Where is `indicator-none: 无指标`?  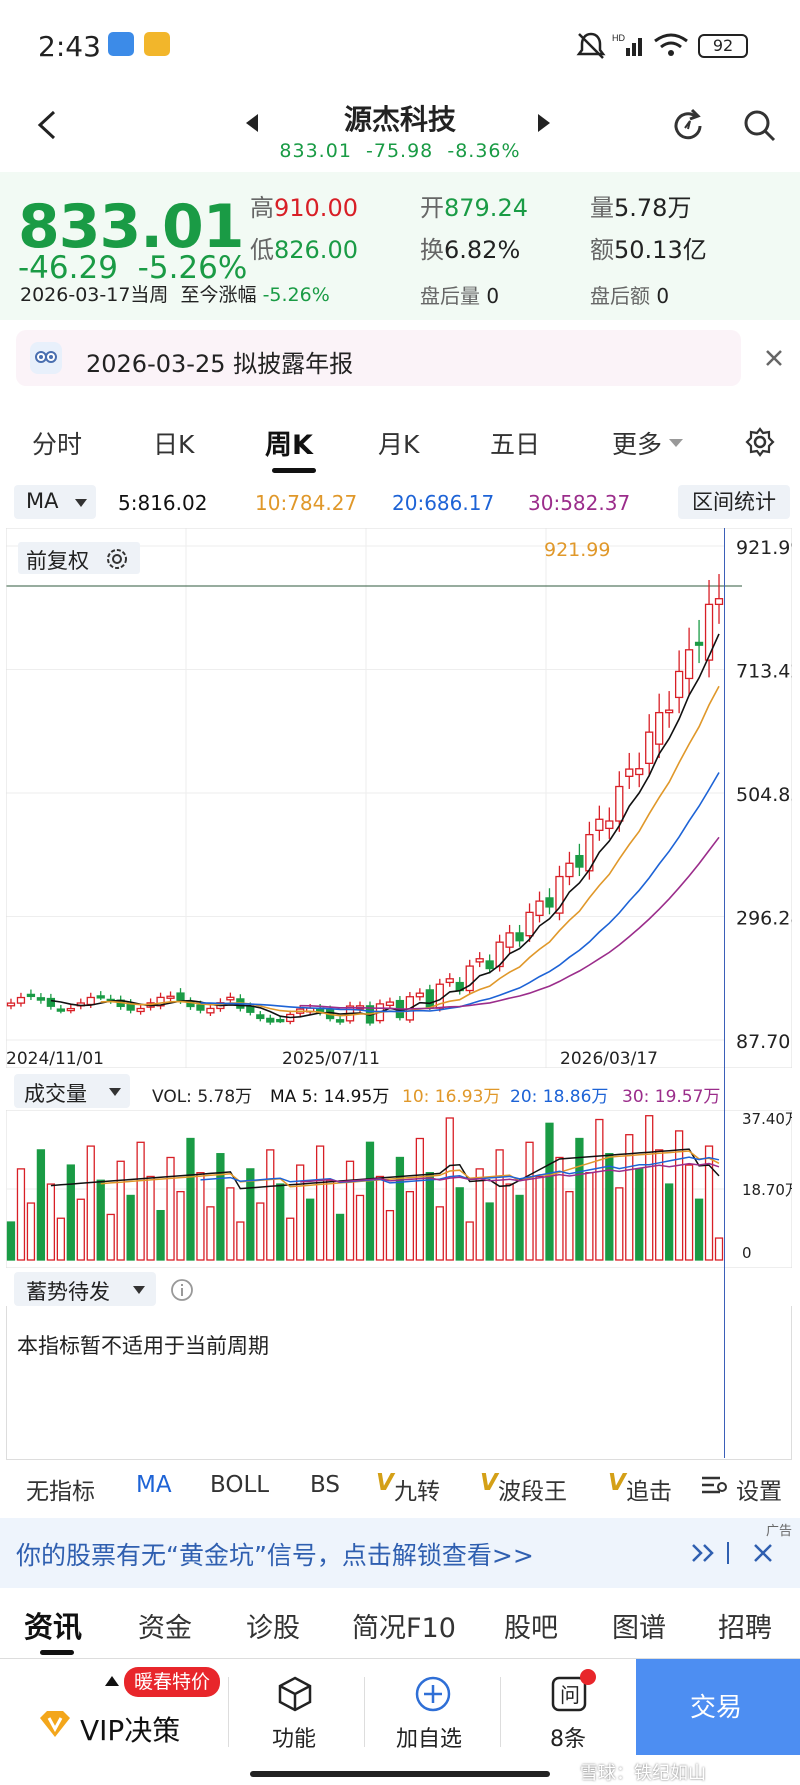 indicator-none: 无指标 is located at coordinates (60, 1492).